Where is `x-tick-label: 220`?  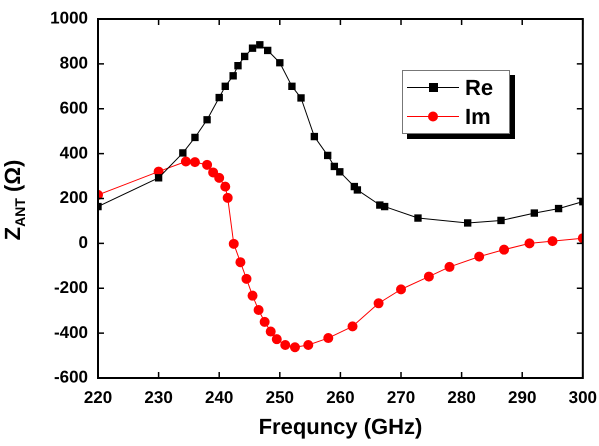 x-tick-label: 220 is located at coordinates (98, 397).